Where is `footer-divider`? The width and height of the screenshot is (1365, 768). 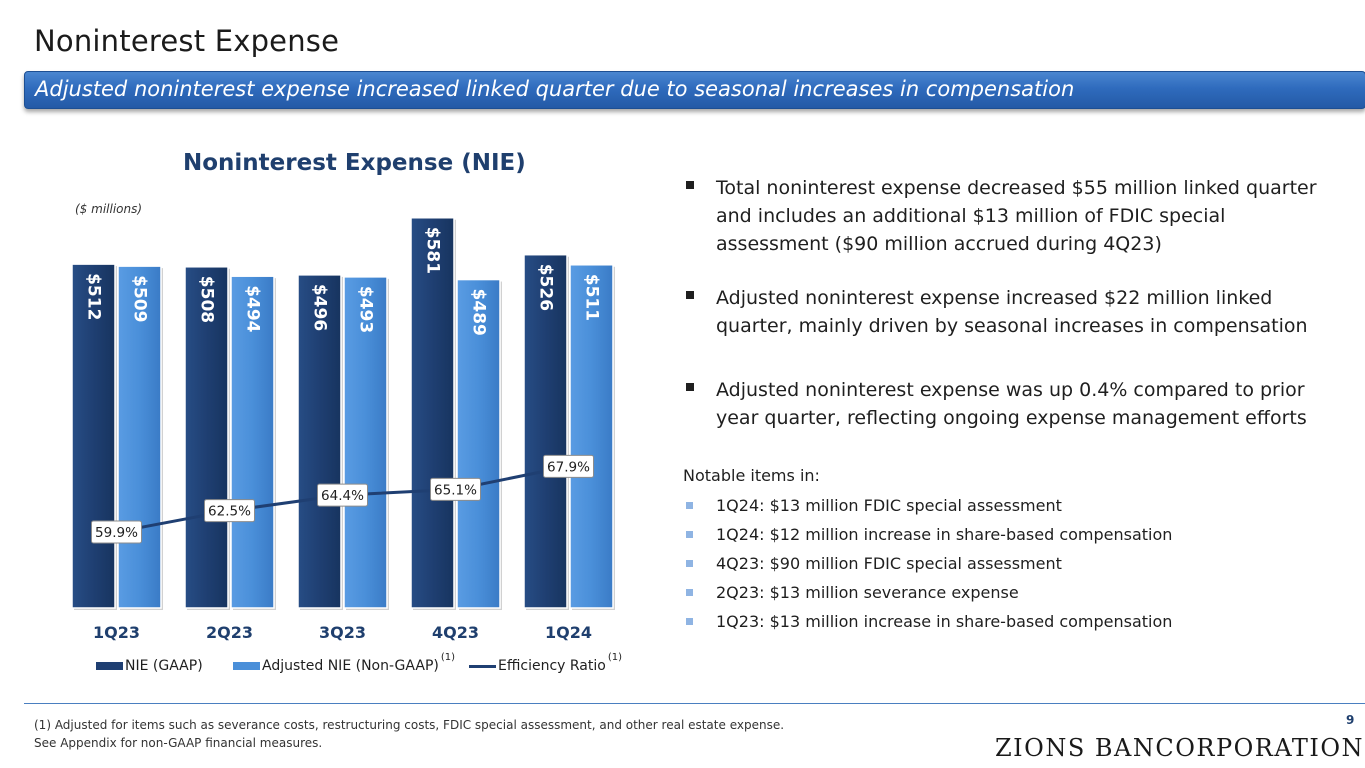 footer-divider is located at coordinates (694, 703).